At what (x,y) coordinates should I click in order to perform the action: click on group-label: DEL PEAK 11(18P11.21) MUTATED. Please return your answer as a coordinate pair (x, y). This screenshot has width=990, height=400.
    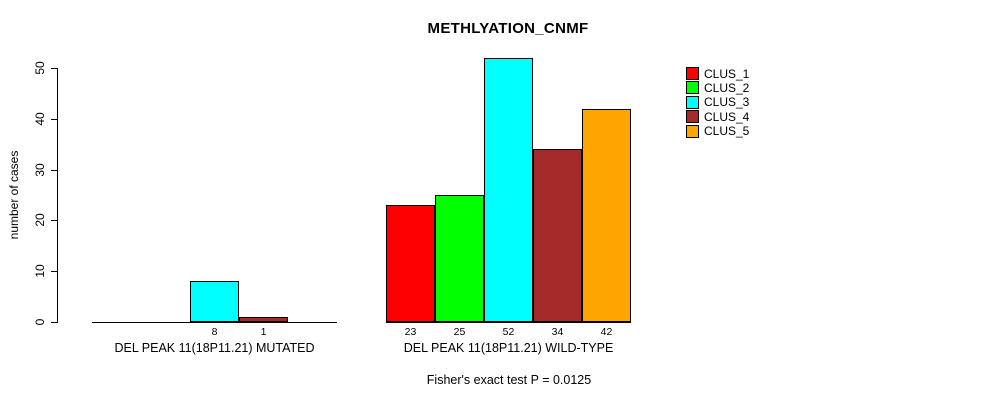
    Looking at the image, I should click on (214, 348).